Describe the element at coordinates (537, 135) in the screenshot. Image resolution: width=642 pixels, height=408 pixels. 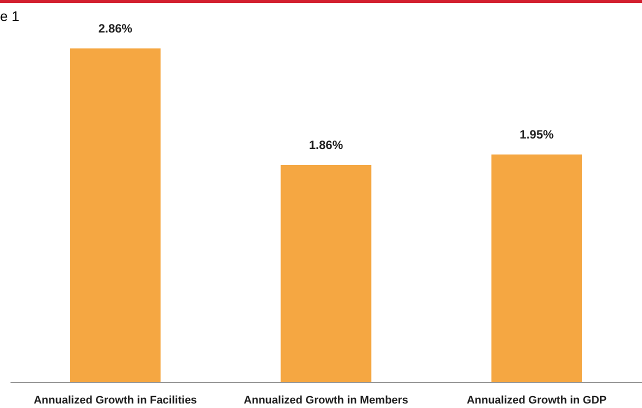
I see `data-label: 1.95%` at that location.